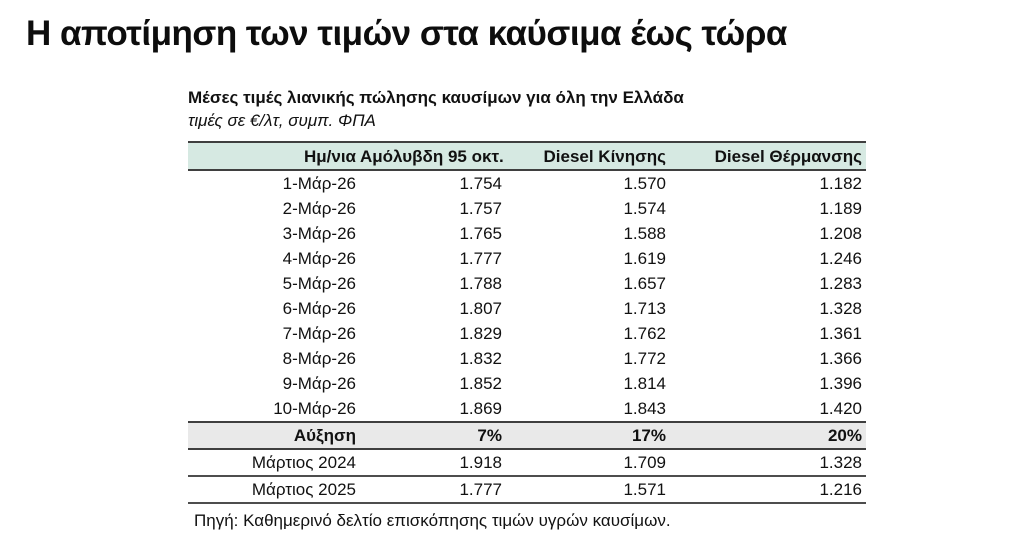 Image resolution: width=1024 pixels, height=540 pixels. I want to click on increase-cell: 17%, so click(648, 435).